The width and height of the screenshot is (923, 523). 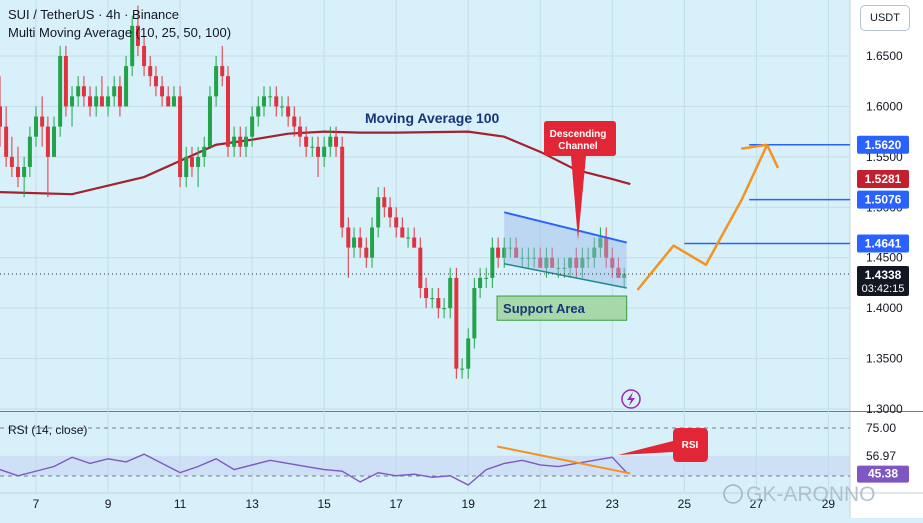 I want to click on y-tick-label: 1.3000, so click(x=884, y=409).